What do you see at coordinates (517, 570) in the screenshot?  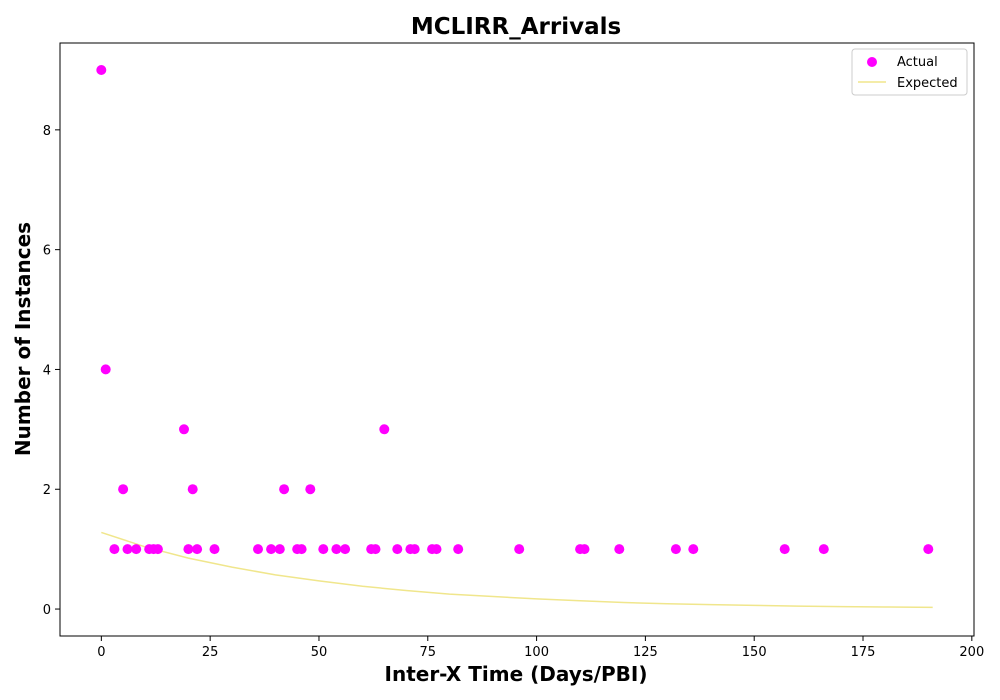 I see `expected-line` at bounding box center [517, 570].